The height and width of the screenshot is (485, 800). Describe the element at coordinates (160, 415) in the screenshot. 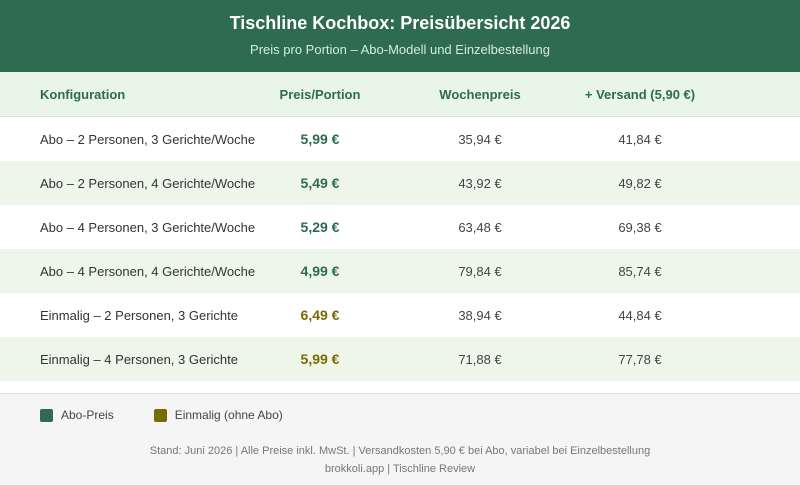

I see `einmal-swatch-icon` at that location.